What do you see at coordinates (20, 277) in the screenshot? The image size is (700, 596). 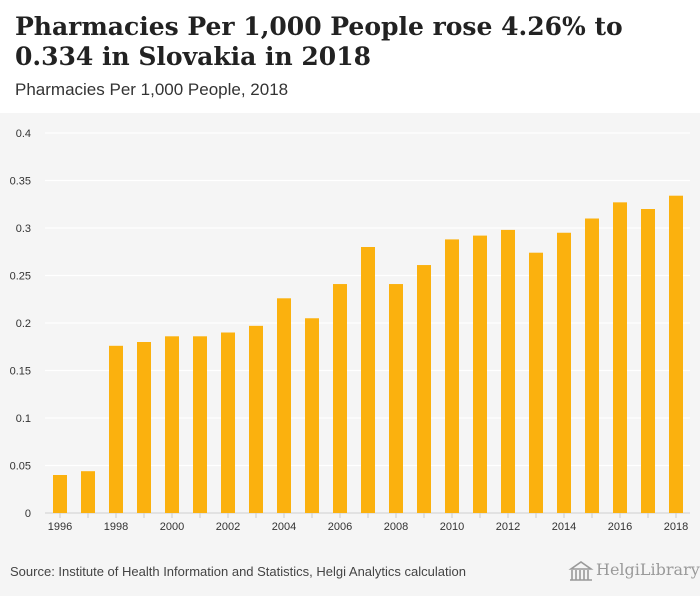 I see `y-tick-label: 0.25` at bounding box center [20, 277].